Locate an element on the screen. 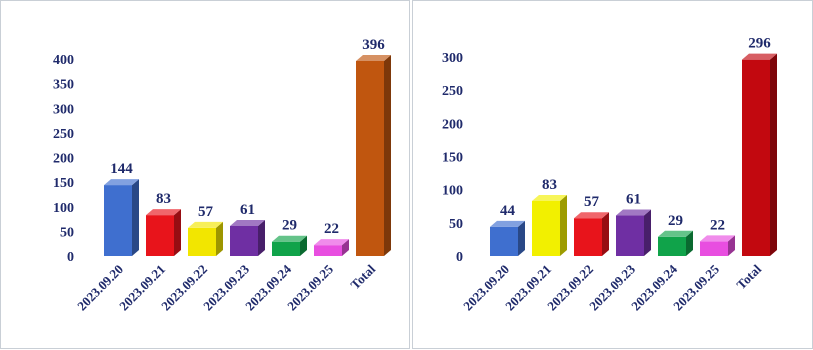 The width and height of the screenshot is (813, 350). y-tick-label-left-2: 100 is located at coordinates (63, 208).